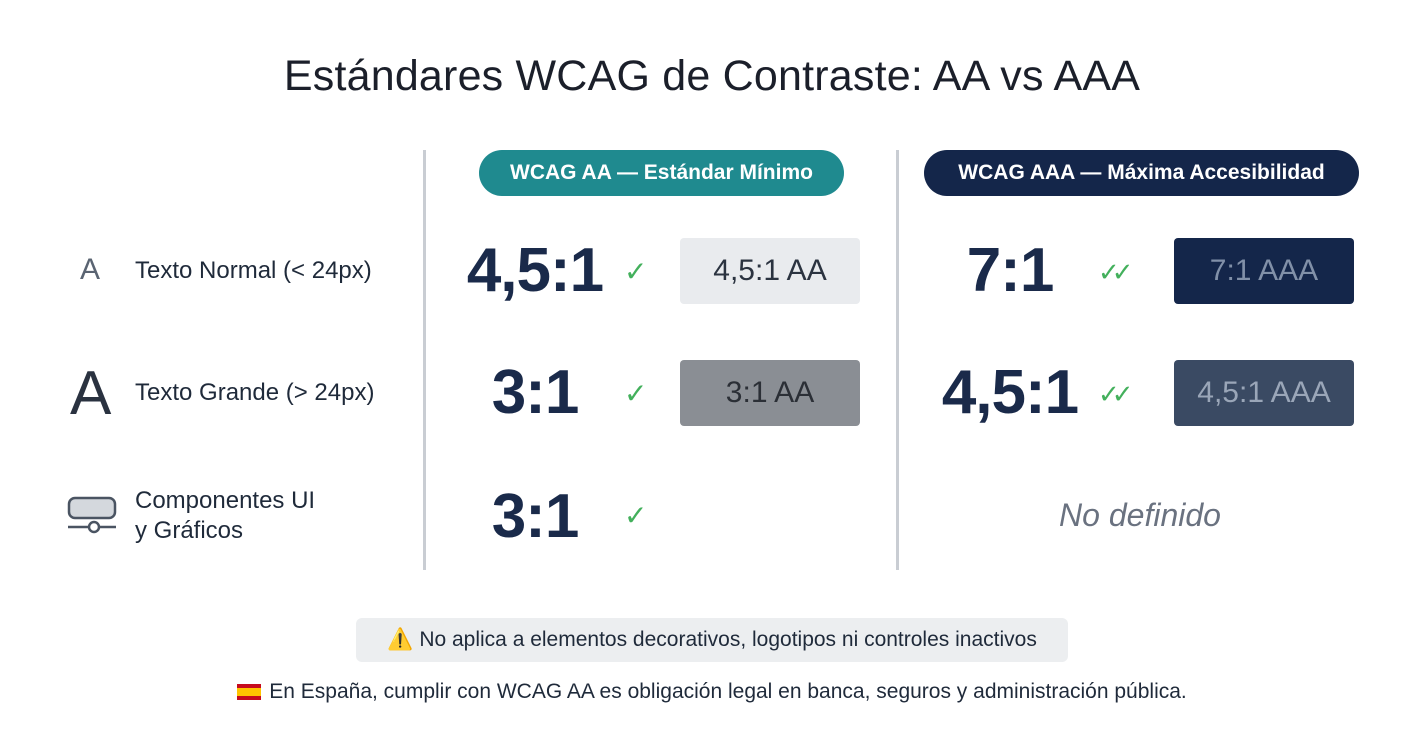 This screenshot has height=752, width=1424. Describe the element at coordinates (225, 516) in the screenshot. I see `row-label-ui-components: Componentes UI y Gráficos` at that location.